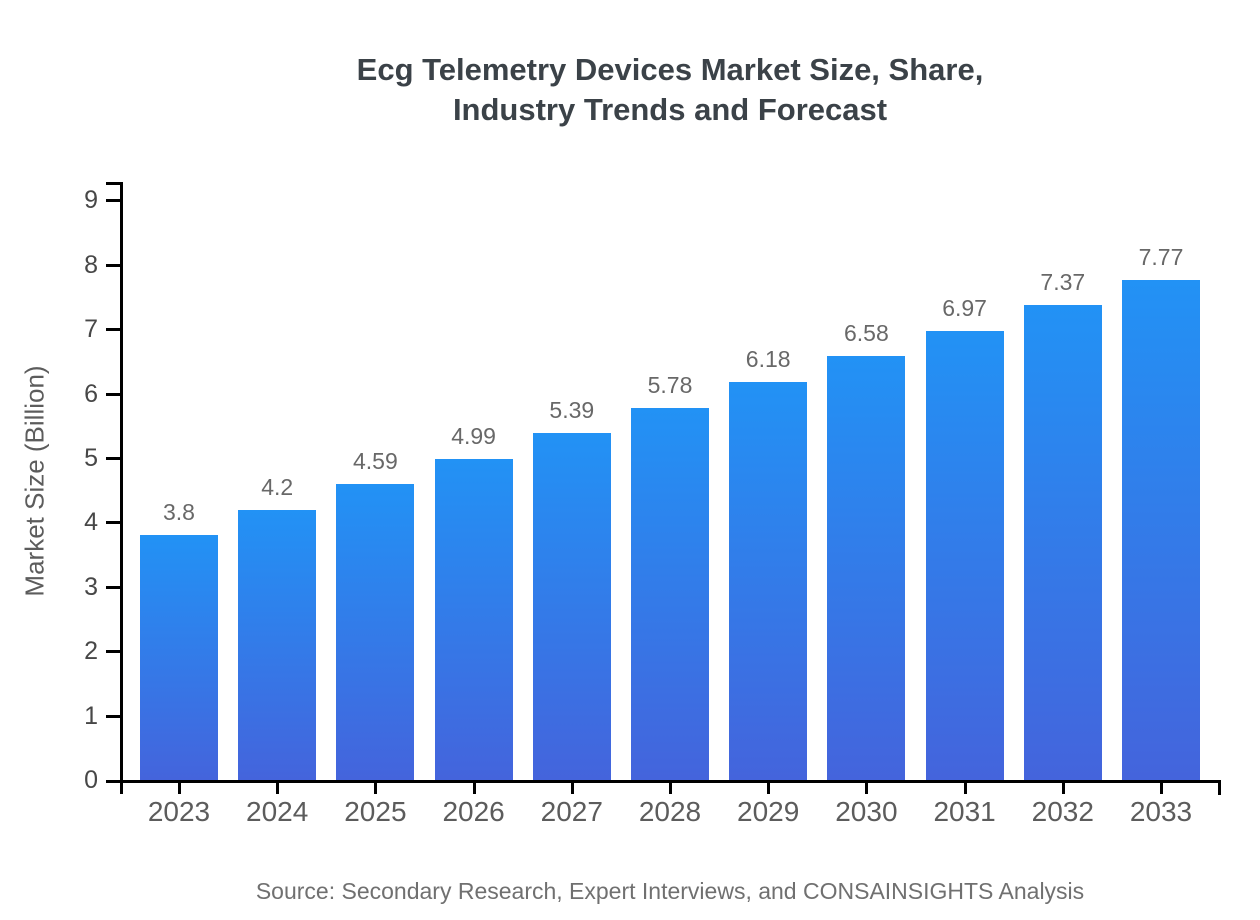  Describe the element at coordinates (670, 384) in the screenshot. I see `bar-value-label: 5.78` at that location.